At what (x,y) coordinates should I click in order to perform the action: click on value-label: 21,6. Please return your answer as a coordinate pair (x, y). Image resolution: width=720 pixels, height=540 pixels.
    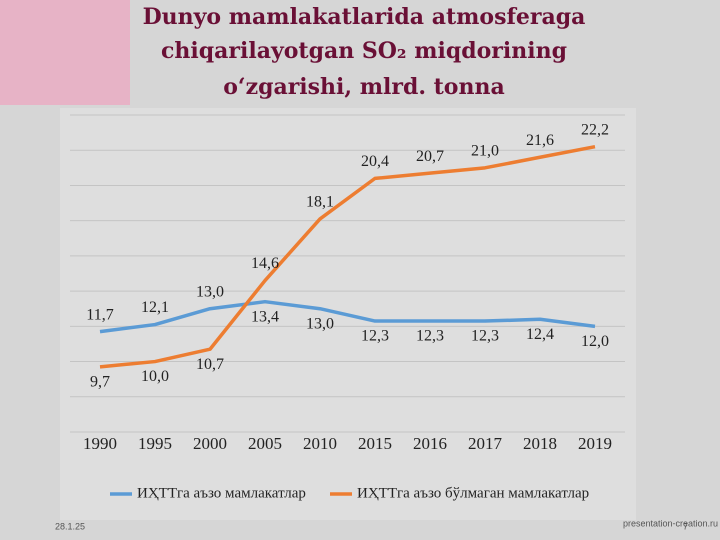
    Looking at the image, I should click on (540, 140).